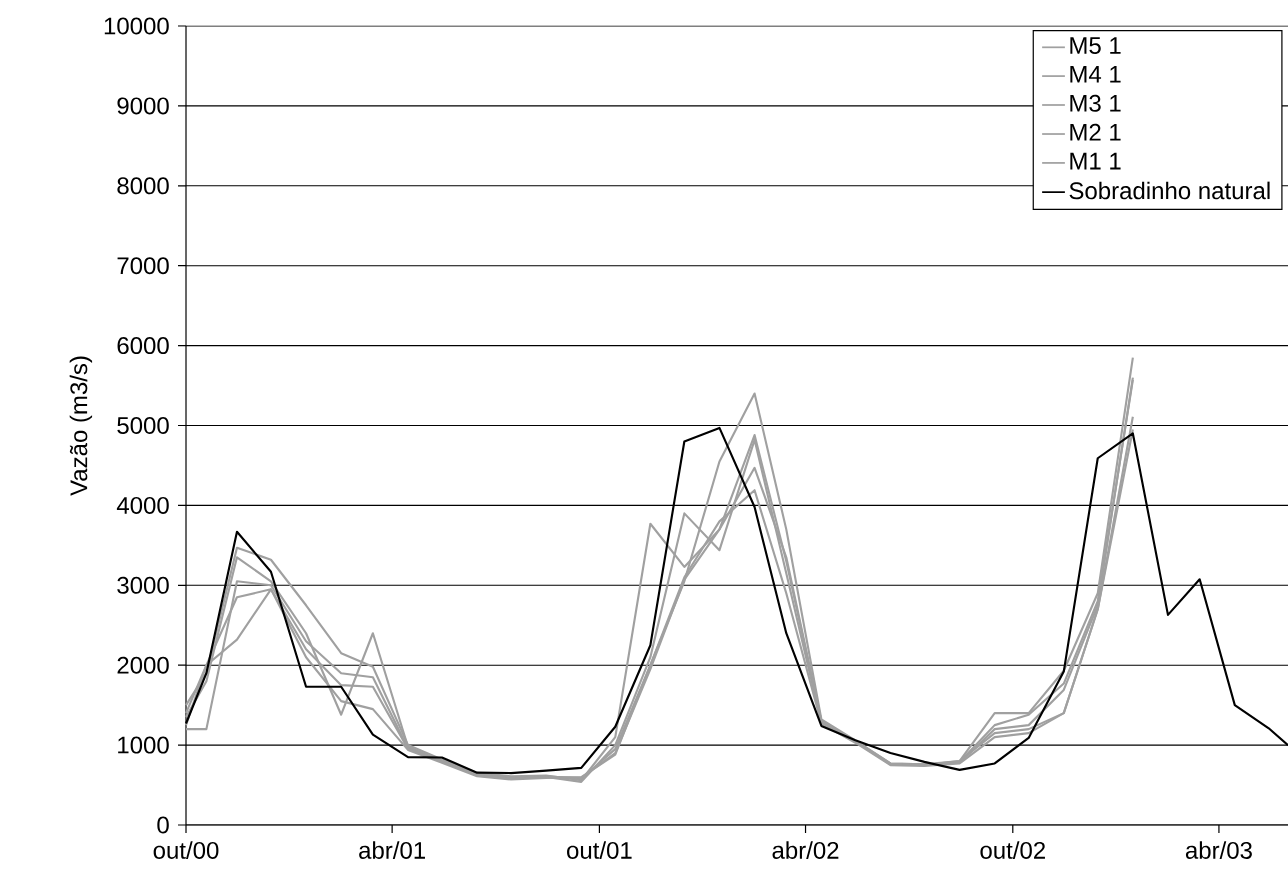  What do you see at coordinates (186, 850) in the screenshot?
I see `x-tick-label: out/00` at bounding box center [186, 850].